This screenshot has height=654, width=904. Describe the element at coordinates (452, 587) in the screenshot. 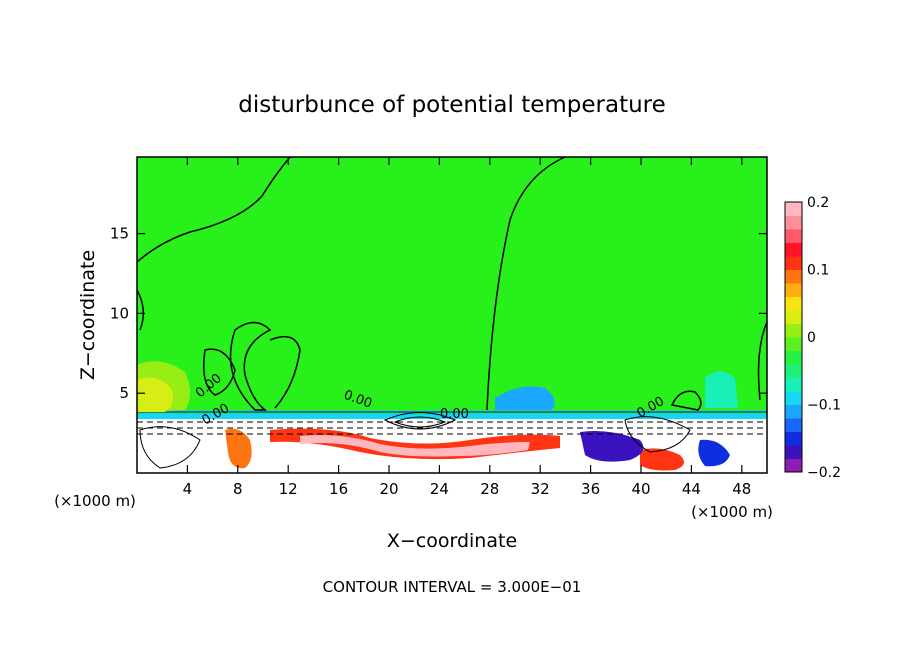

I see `contour-interval-footer: CONTOUR INTERVAL = 3.000E−01` at that location.